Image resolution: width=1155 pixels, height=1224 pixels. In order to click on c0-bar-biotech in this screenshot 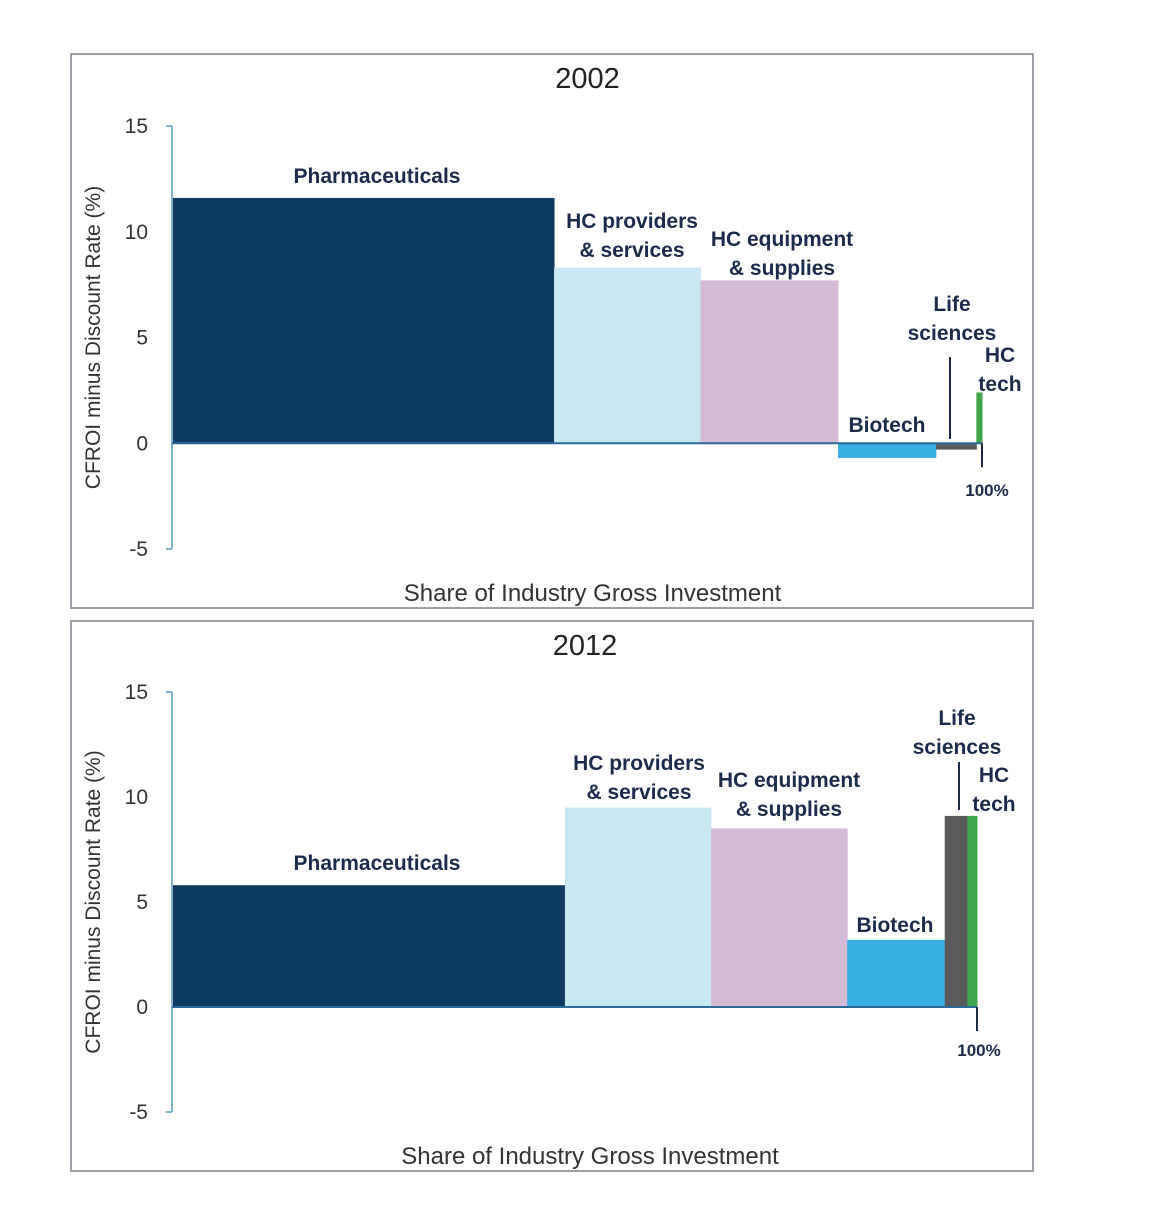, I will do `click(887, 451)`.